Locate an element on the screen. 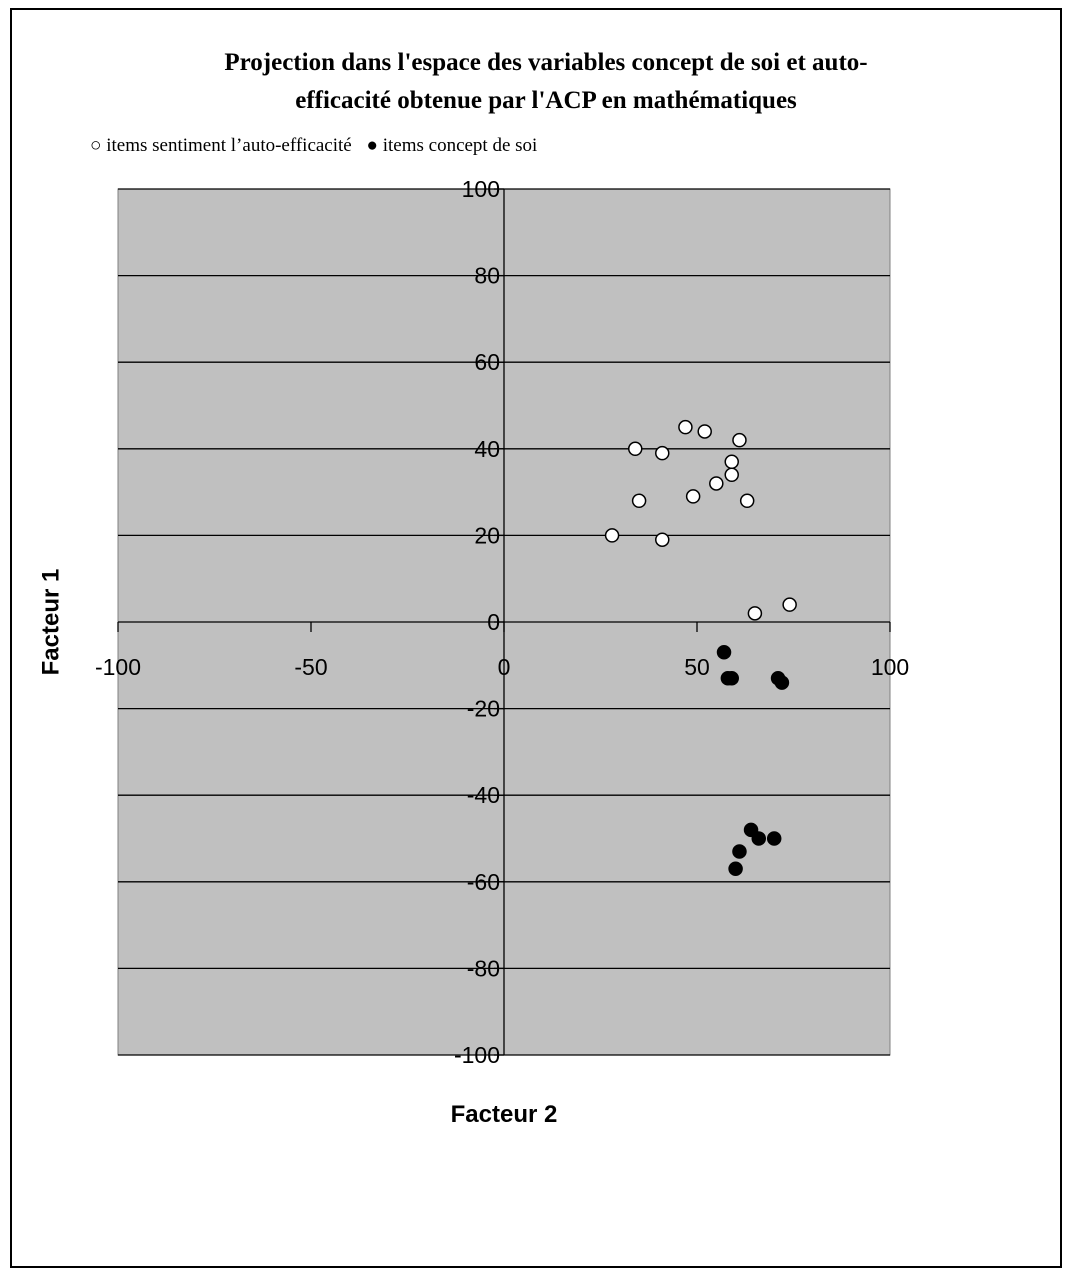 The width and height of the screenshot is (1072, 1268). legend-entry-self-concept: ● items concept de soi is located at coordinates (451, 145).